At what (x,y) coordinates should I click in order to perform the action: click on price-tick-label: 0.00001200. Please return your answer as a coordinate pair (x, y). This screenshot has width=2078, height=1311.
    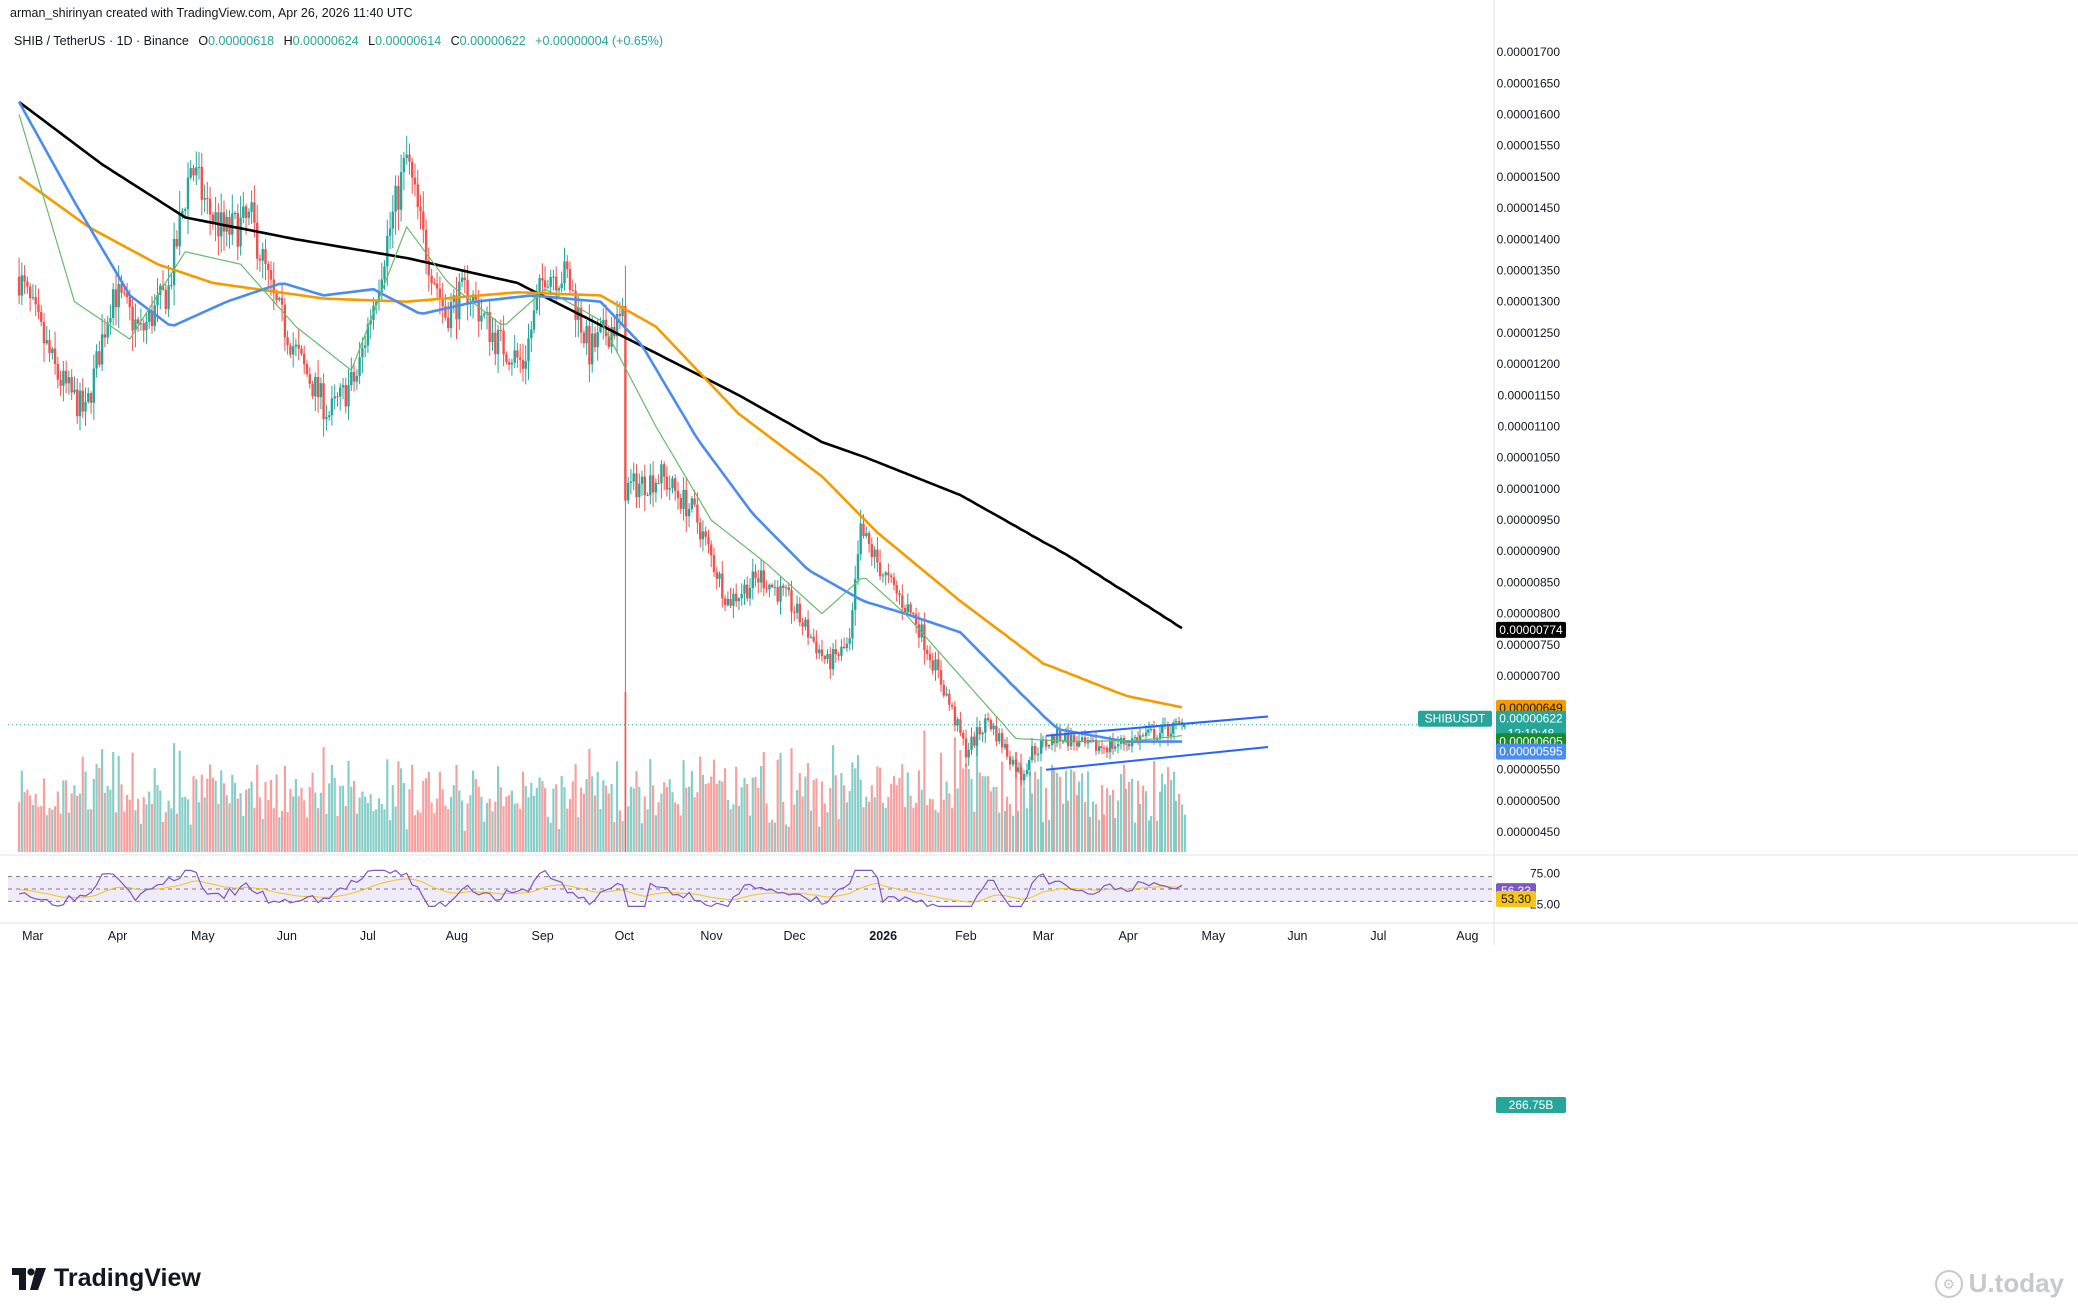
    Looking at the image, I should click on (1529, 364).